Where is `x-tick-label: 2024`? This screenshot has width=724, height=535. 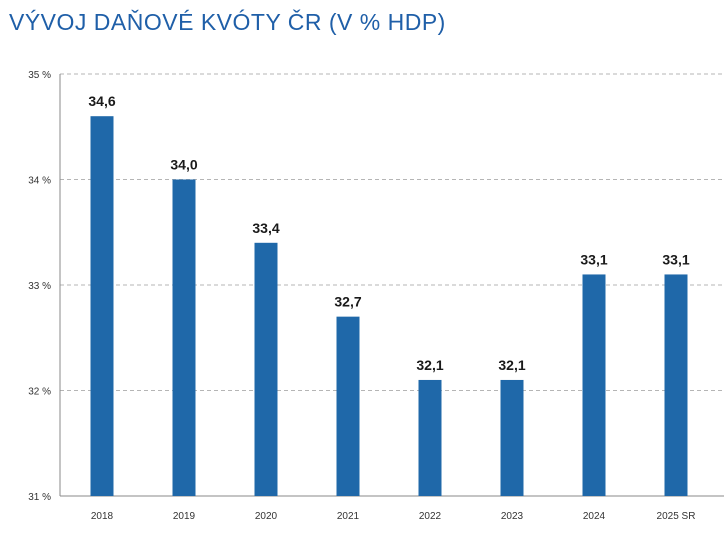 x-tick-label: 2024 is located at coordinates (594, 516).